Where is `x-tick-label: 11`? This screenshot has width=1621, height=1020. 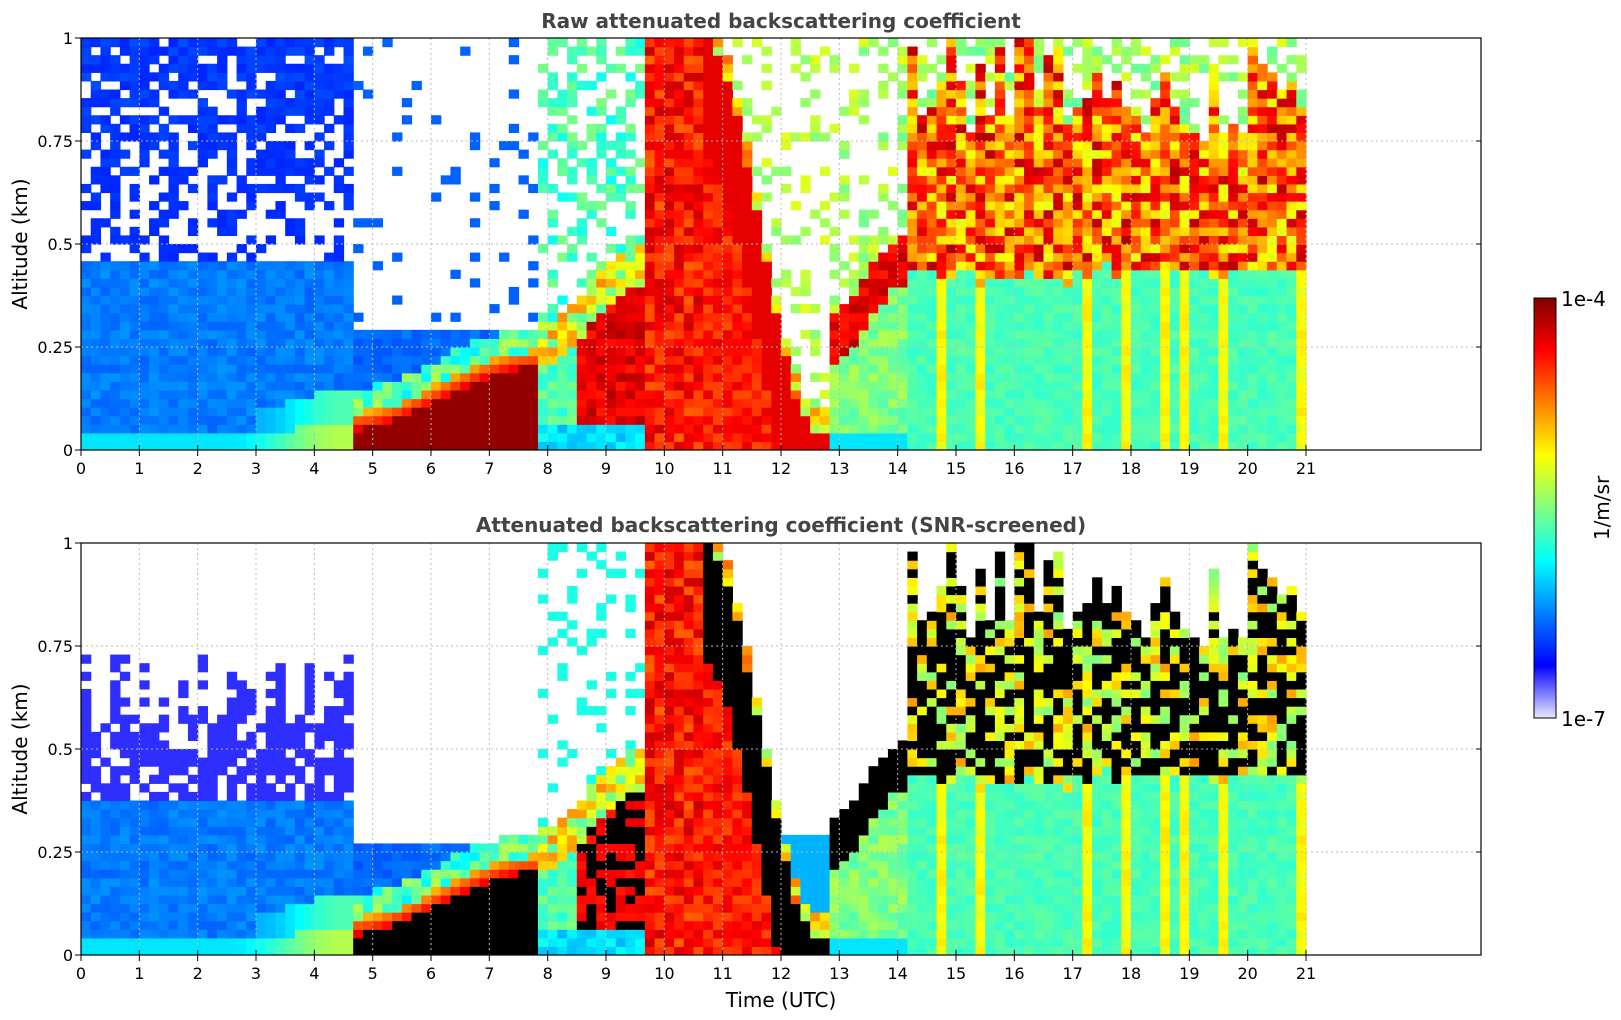
x-tick-label: 11 is located at coordinates (722, 468).